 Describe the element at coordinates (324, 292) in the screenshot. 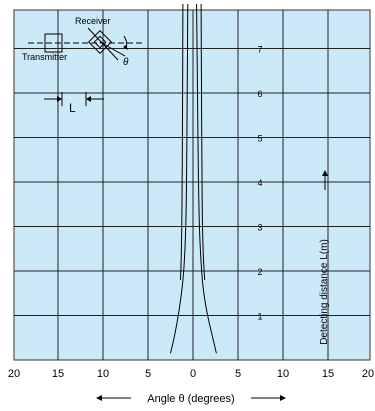

I see `y-axis-label: Detecting distance L(m)` at that location.